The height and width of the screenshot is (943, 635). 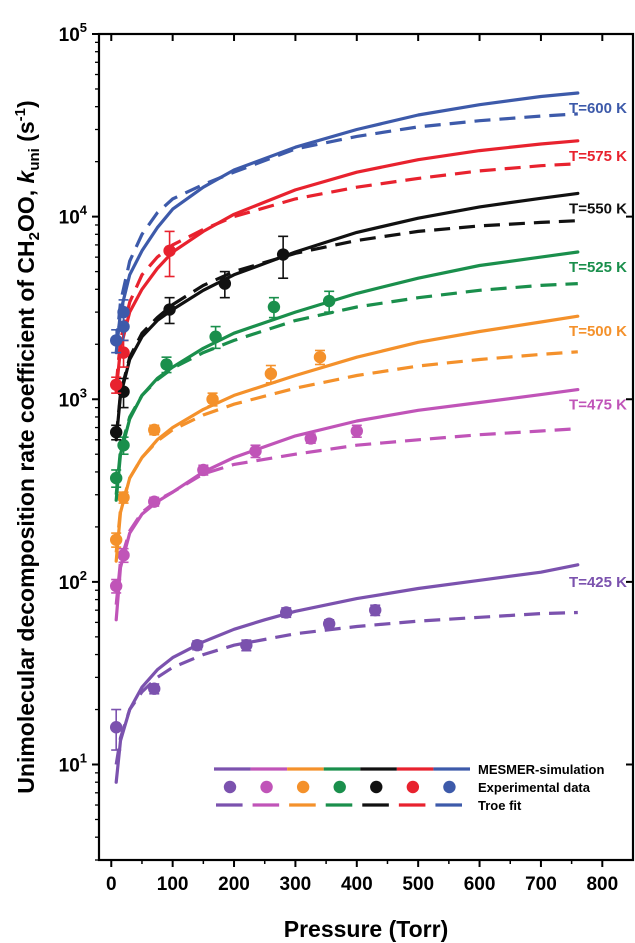 I want to click on legend-markers, so click(x=339, y=787).